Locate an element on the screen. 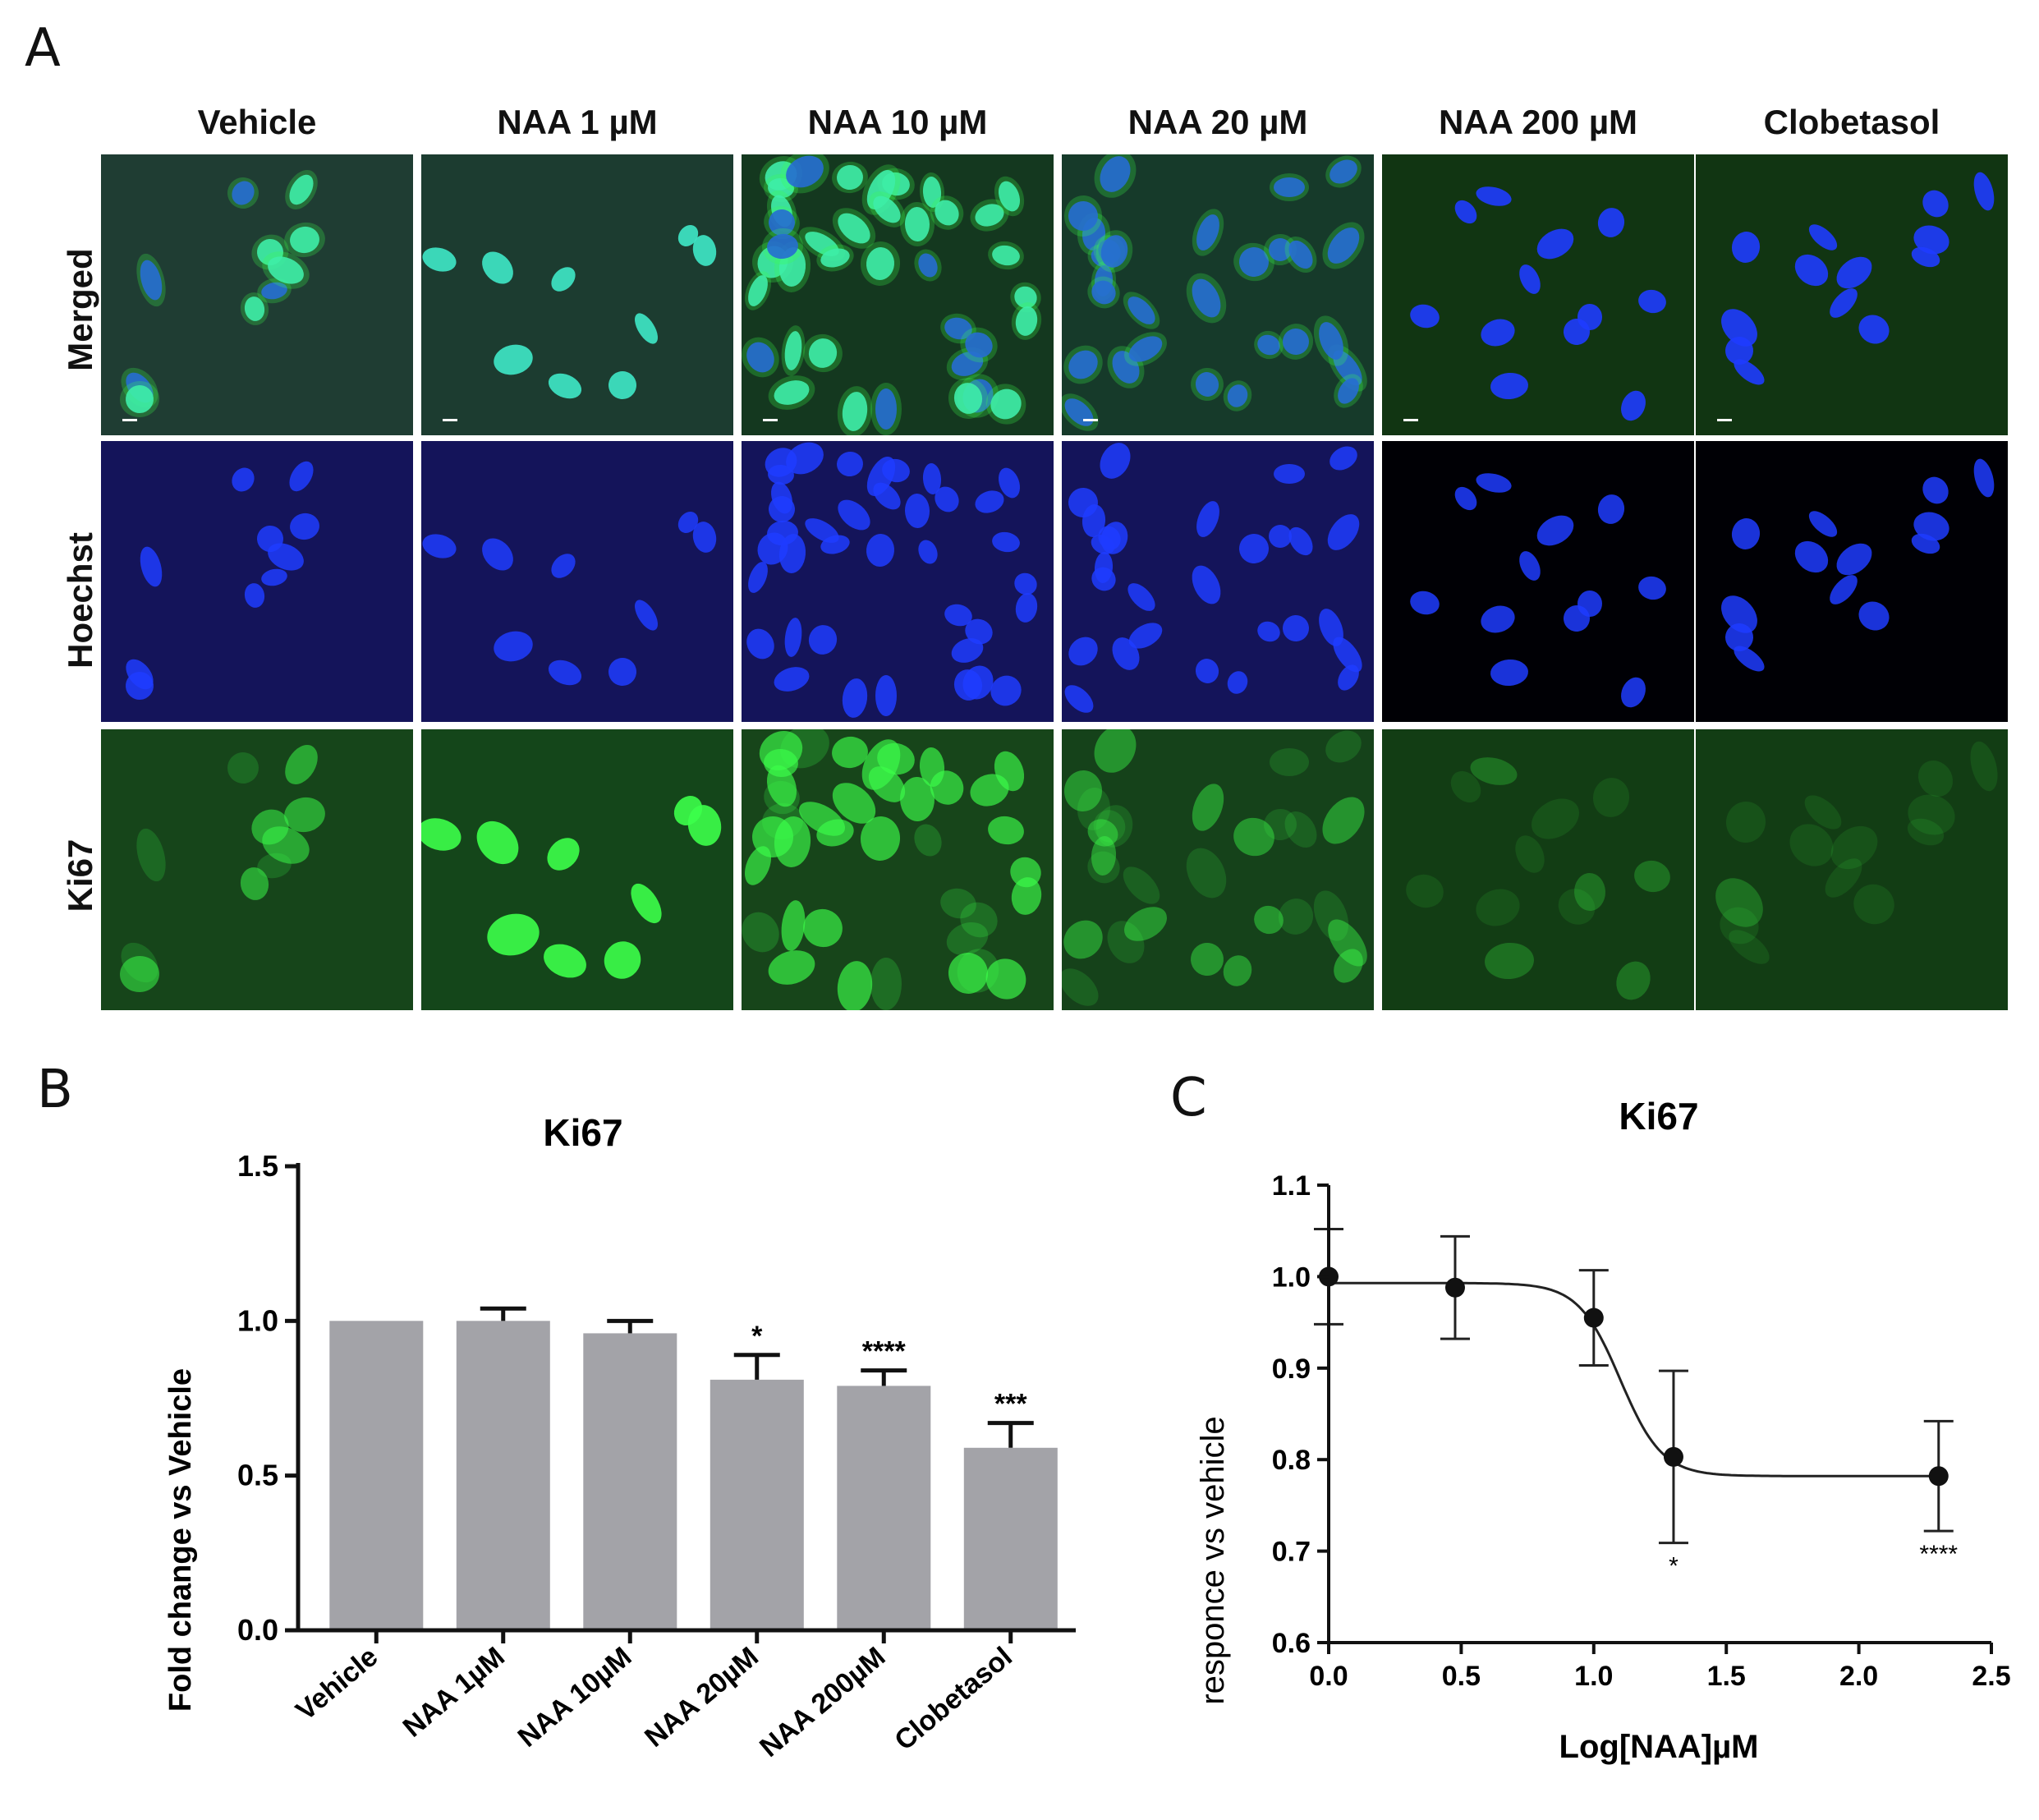 The image size is (2039, 1820). x-tick-label-6: Clobetasol is located at coordinates (954, 1699).